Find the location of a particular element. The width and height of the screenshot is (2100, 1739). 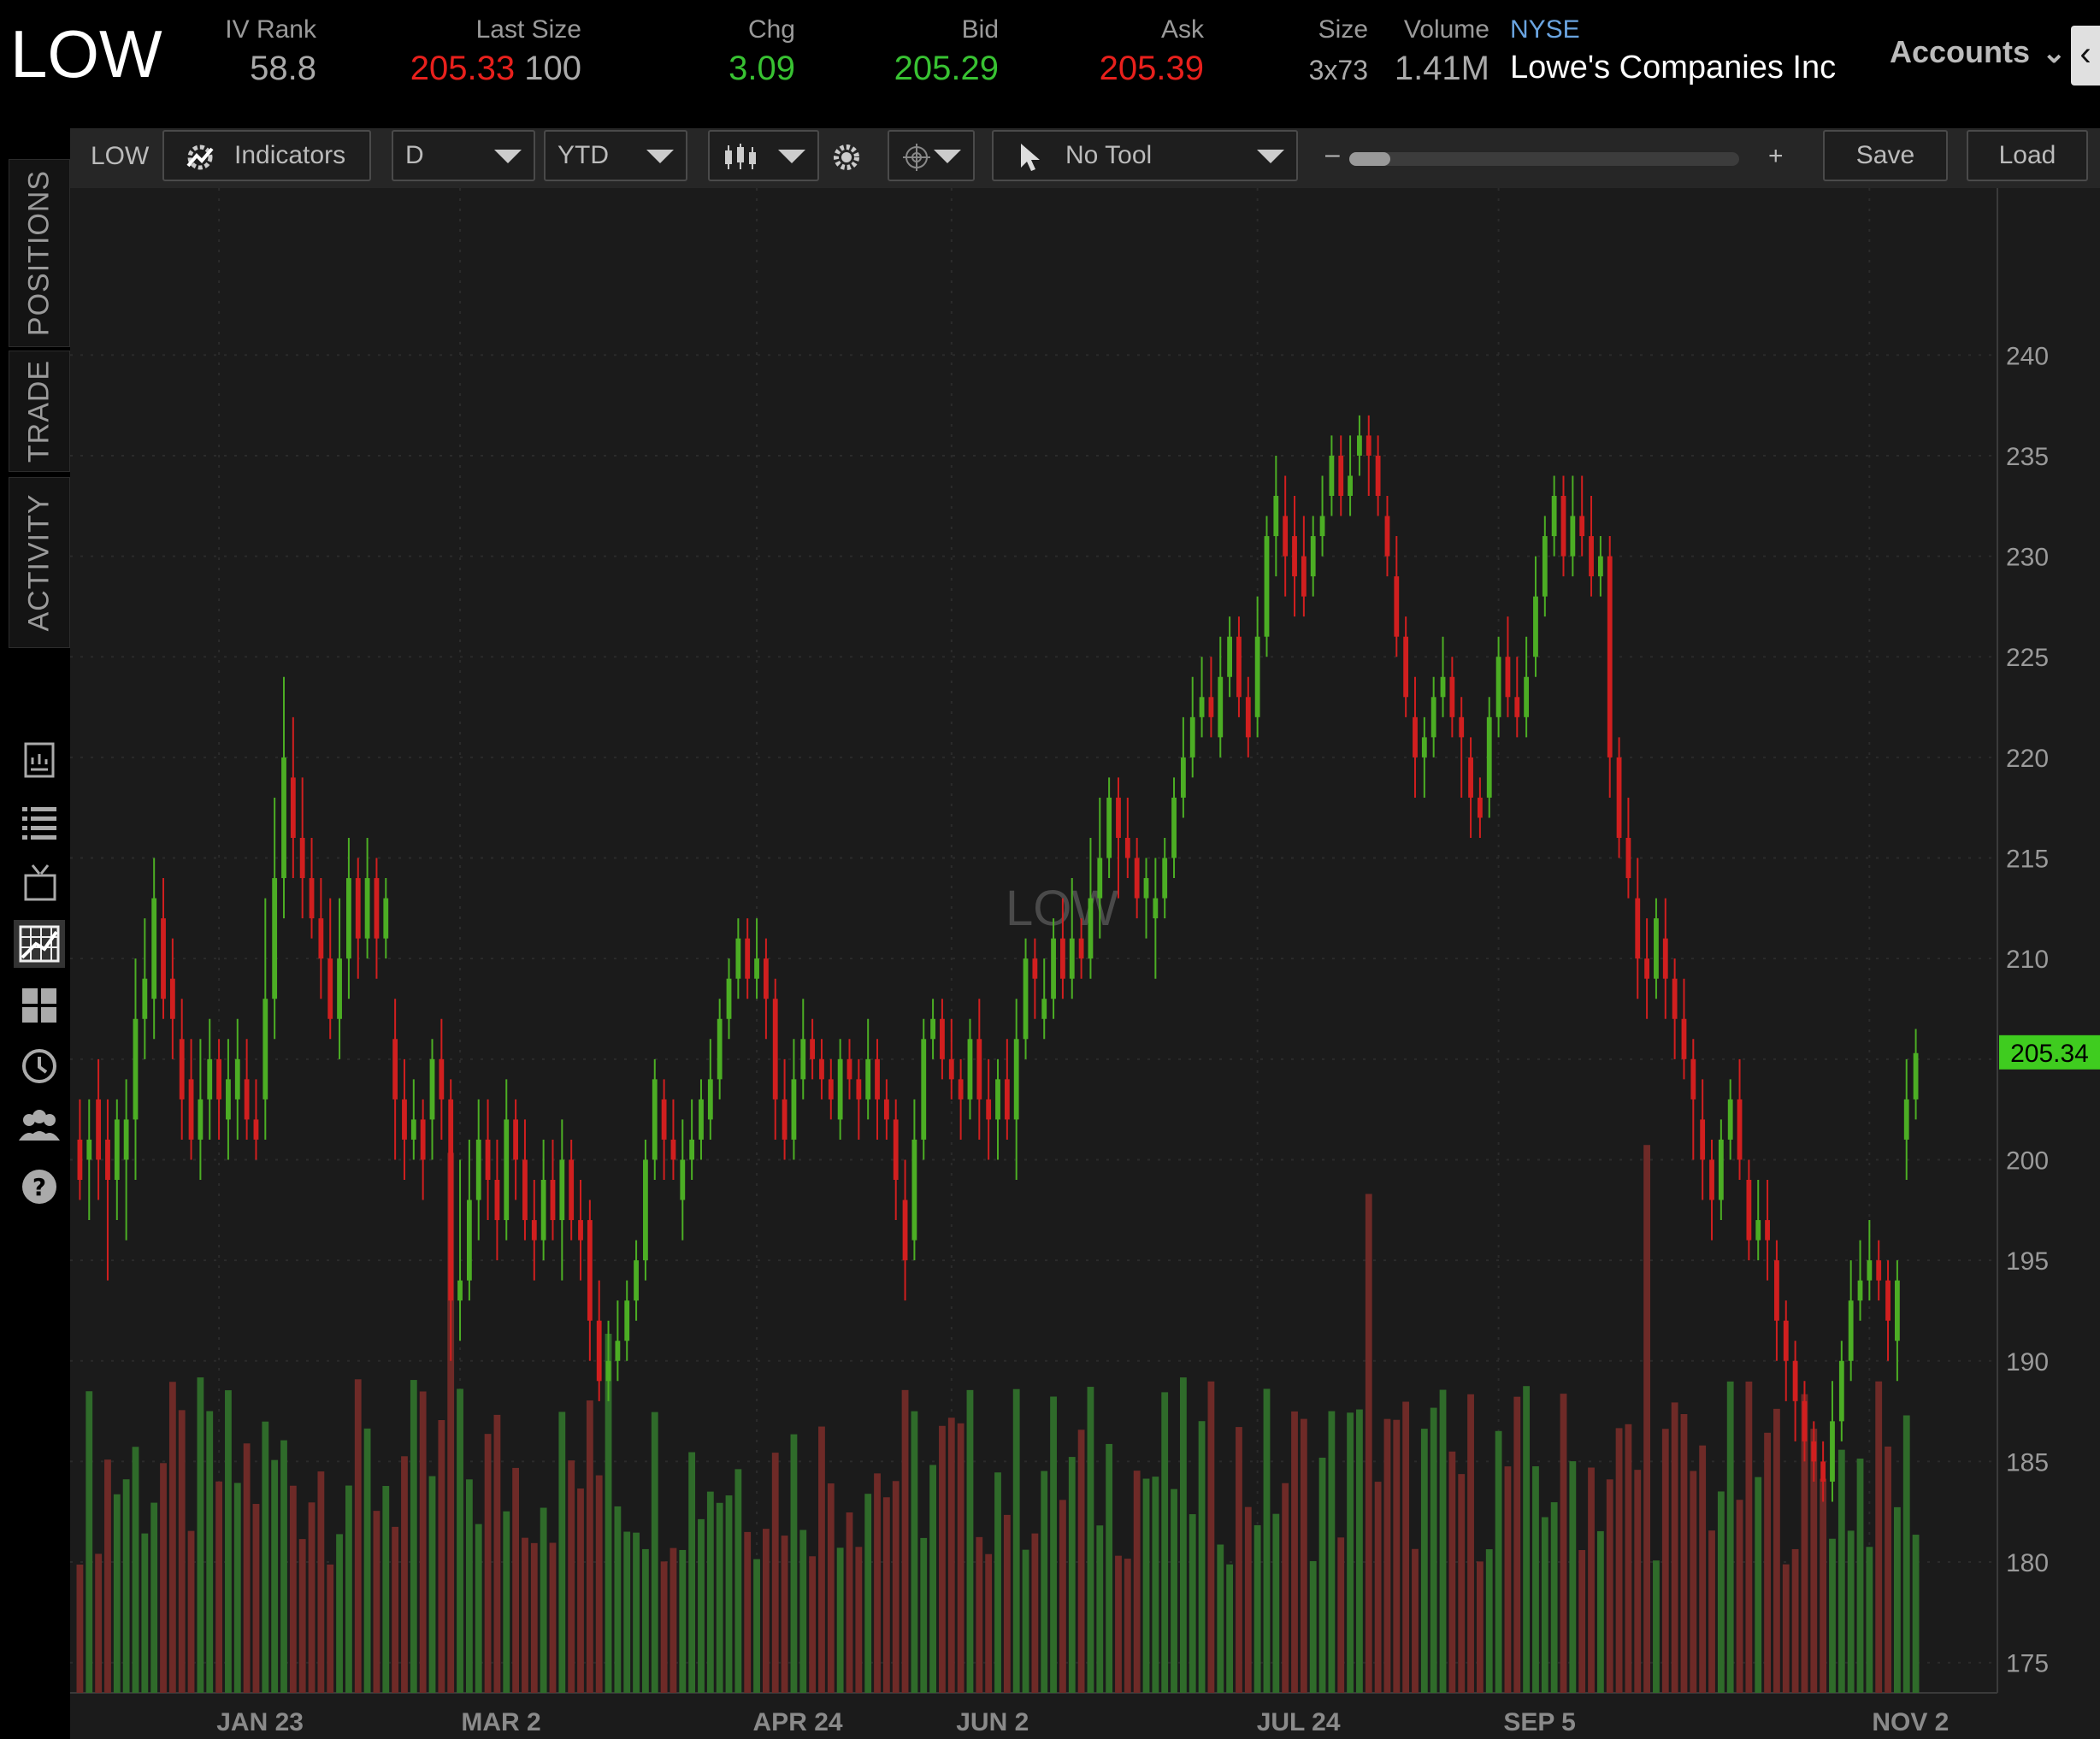

zoom-slider-thumb is located at coordinates (1370, 159).